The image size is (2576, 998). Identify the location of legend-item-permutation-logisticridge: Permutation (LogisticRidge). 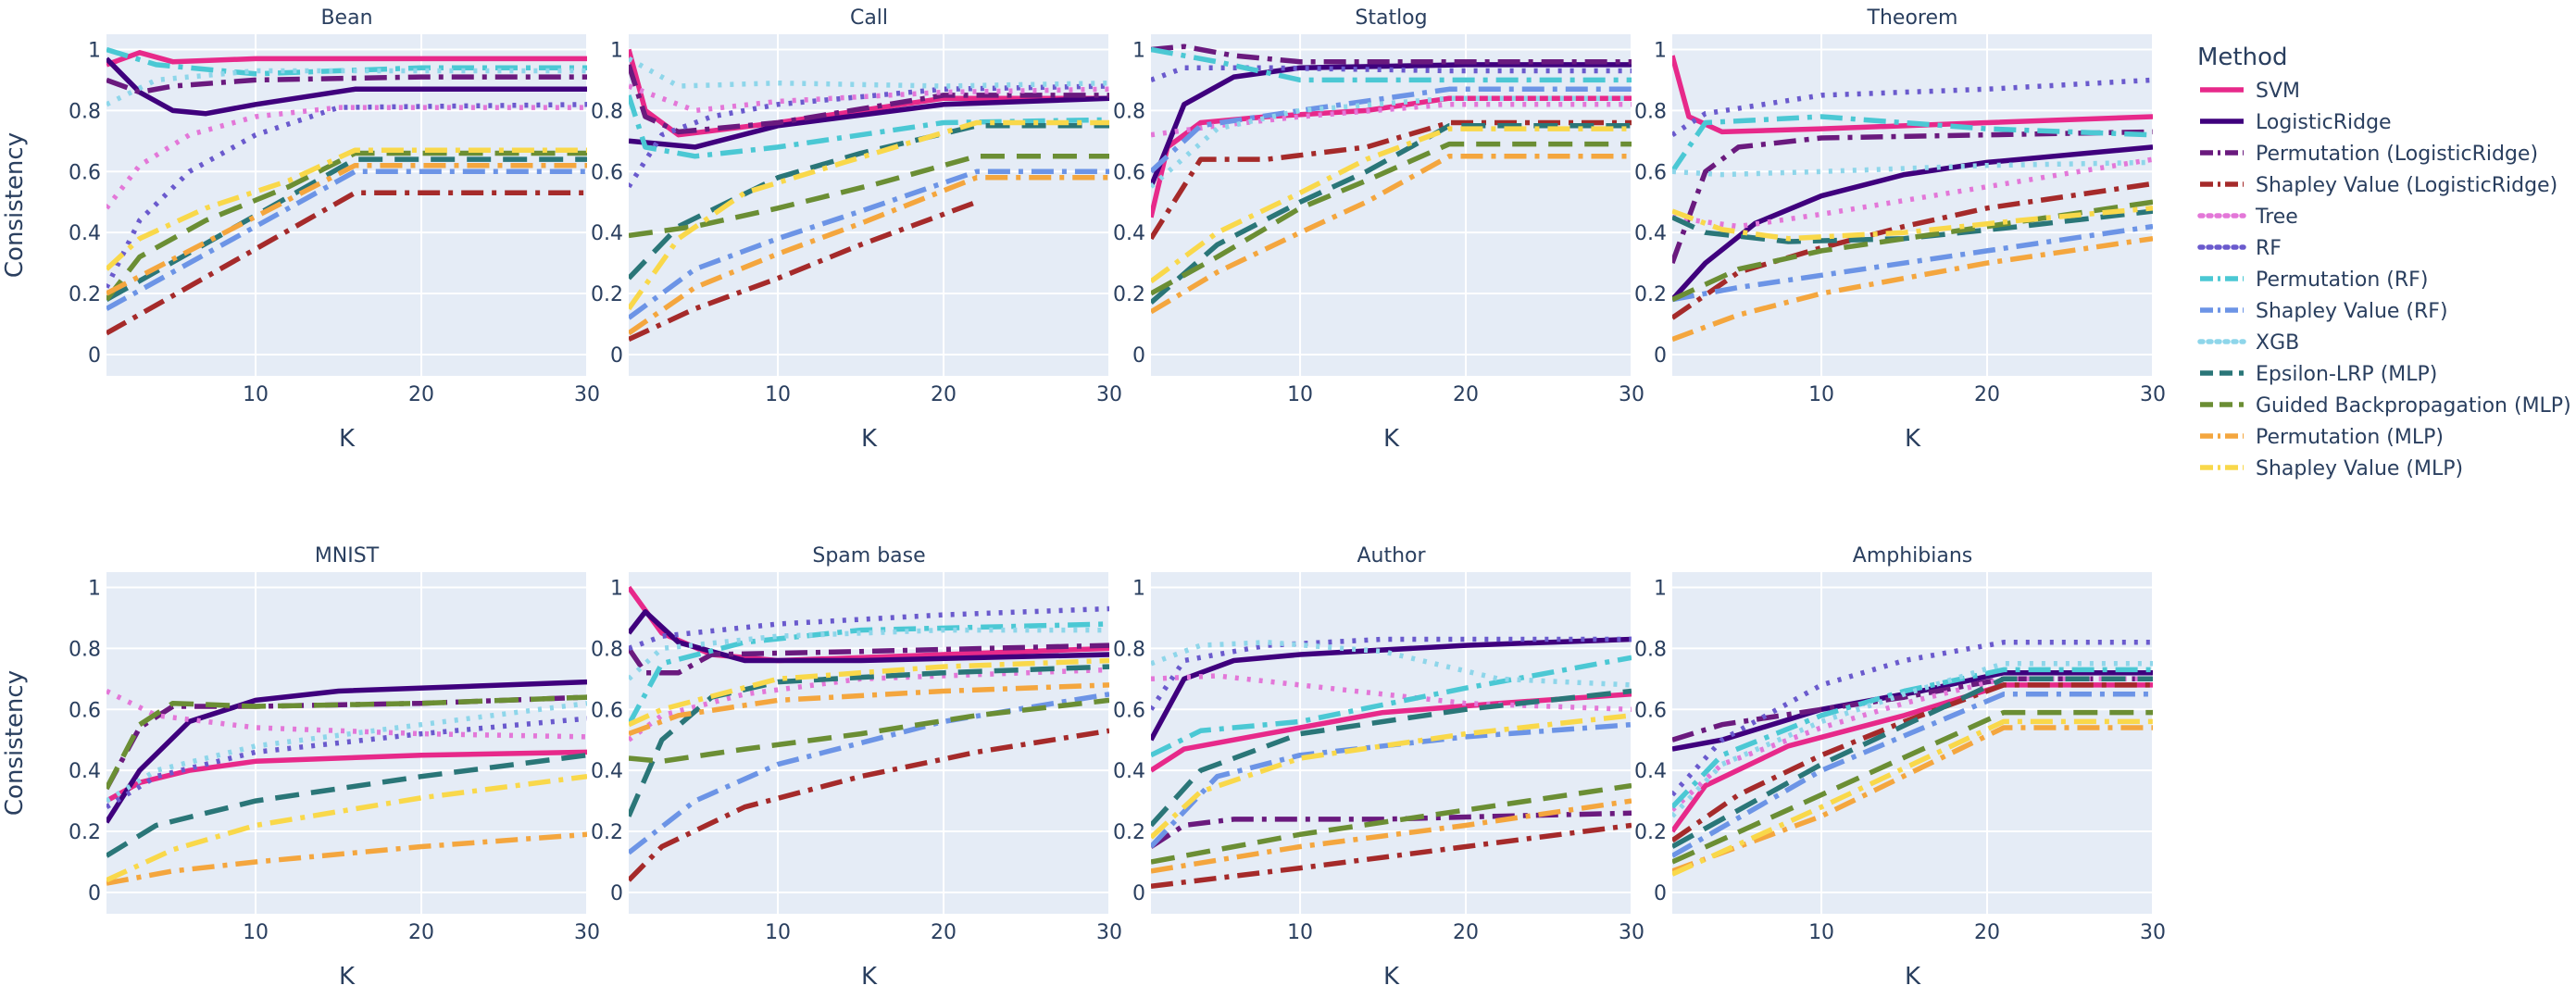
(2369, 155).